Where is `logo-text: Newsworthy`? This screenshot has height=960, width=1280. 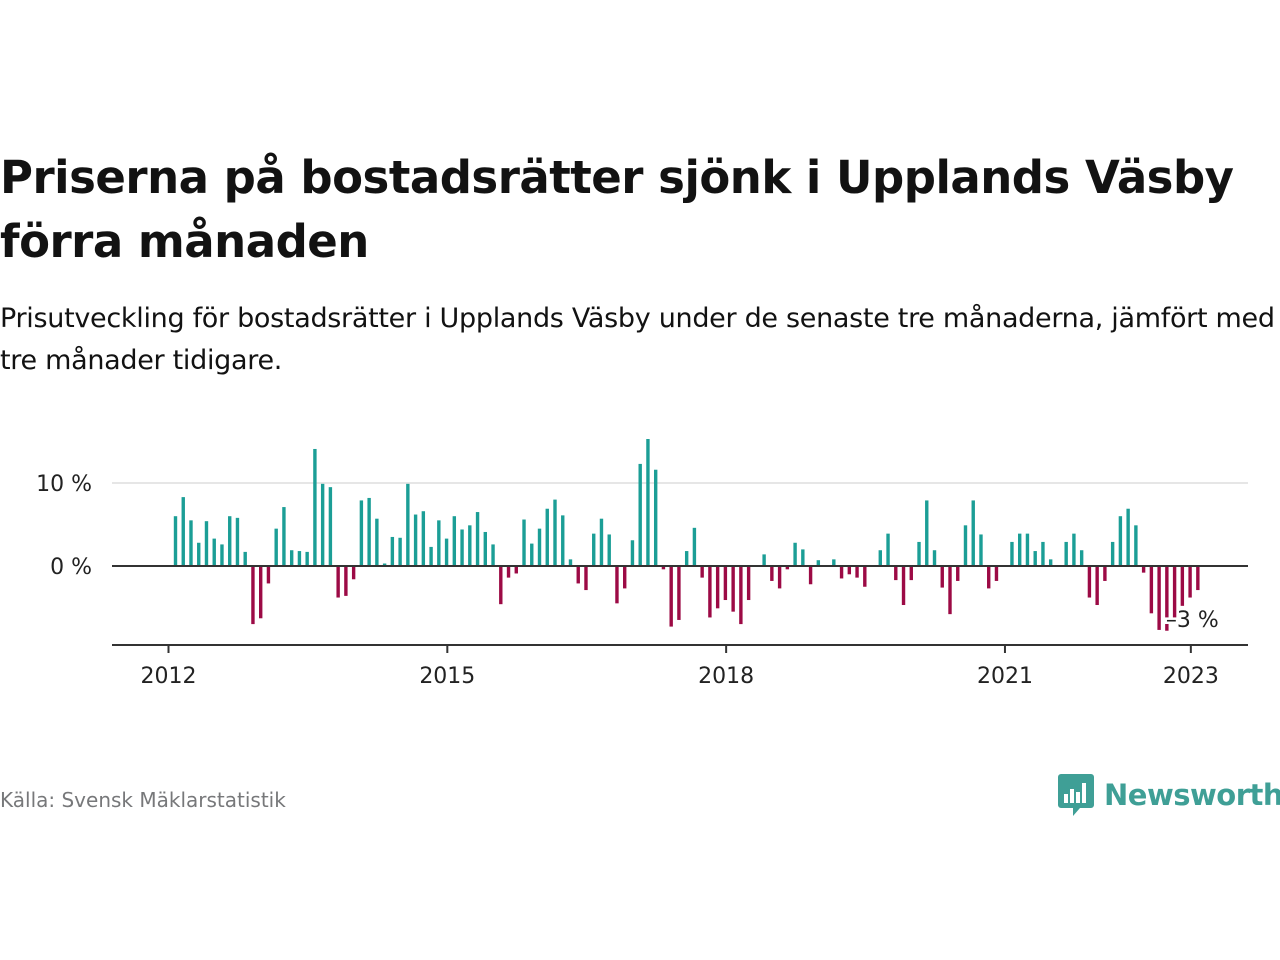
logo-text: Newsworthy is located at coordinates (1192, 795).